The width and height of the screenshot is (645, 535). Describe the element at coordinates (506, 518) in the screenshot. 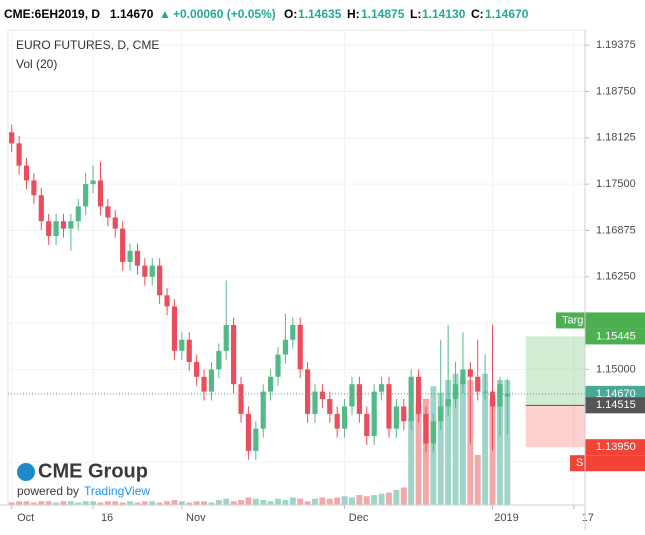

I see `x-tick-label: 2019` at that location.